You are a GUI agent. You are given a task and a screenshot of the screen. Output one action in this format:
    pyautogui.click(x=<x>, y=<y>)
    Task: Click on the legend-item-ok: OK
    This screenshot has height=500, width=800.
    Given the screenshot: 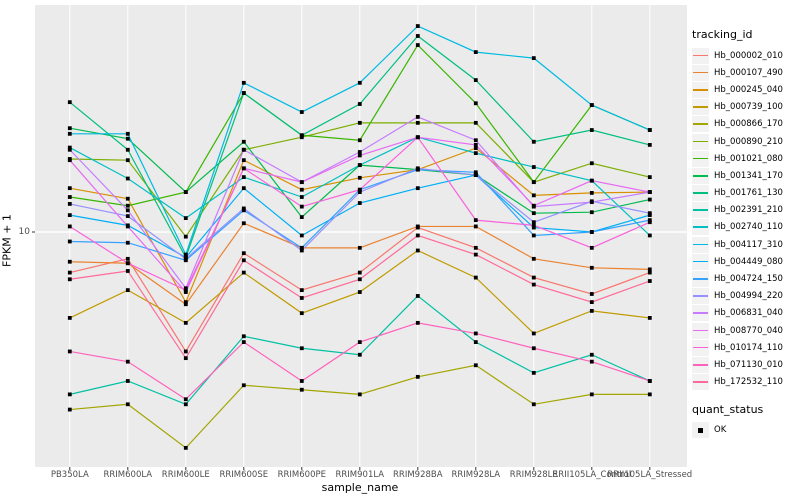 What is the action you would take?
    pyautogui.click(x=745, y=430)
    